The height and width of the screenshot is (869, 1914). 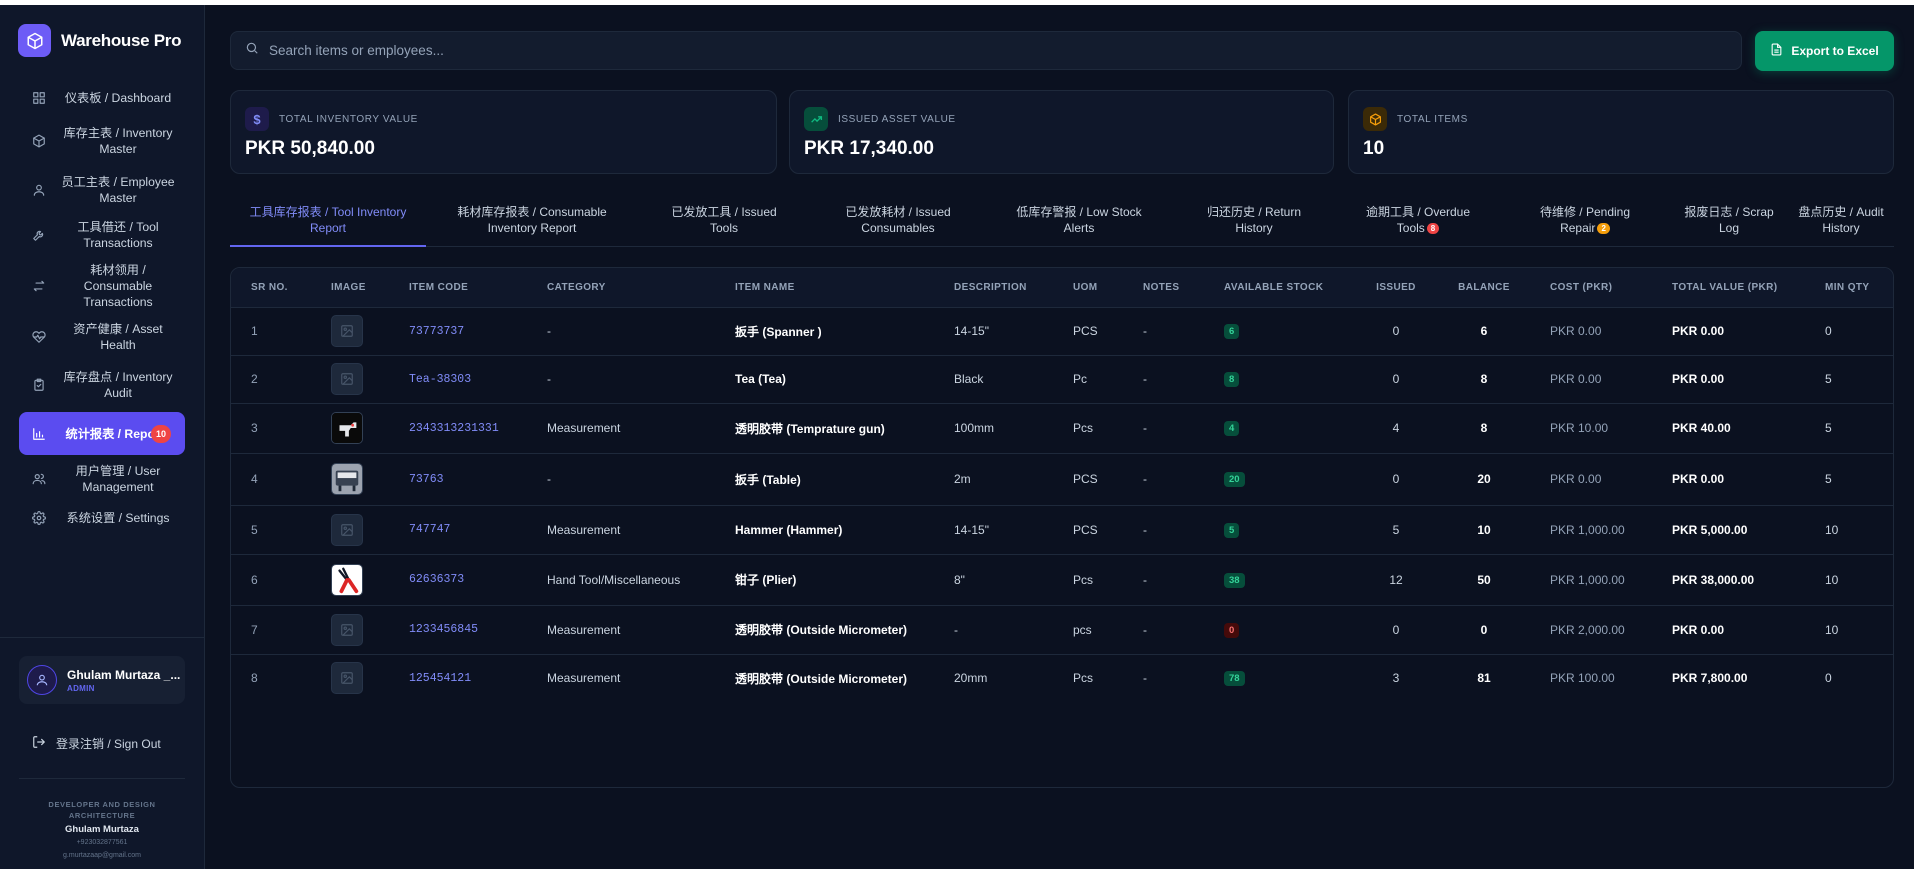 What do you see at coordinates (102, 336) in the screenshot?
I see `sidebar-item-asset-health: 资产健康 / Asset Health` at bounding box center [102, 336].